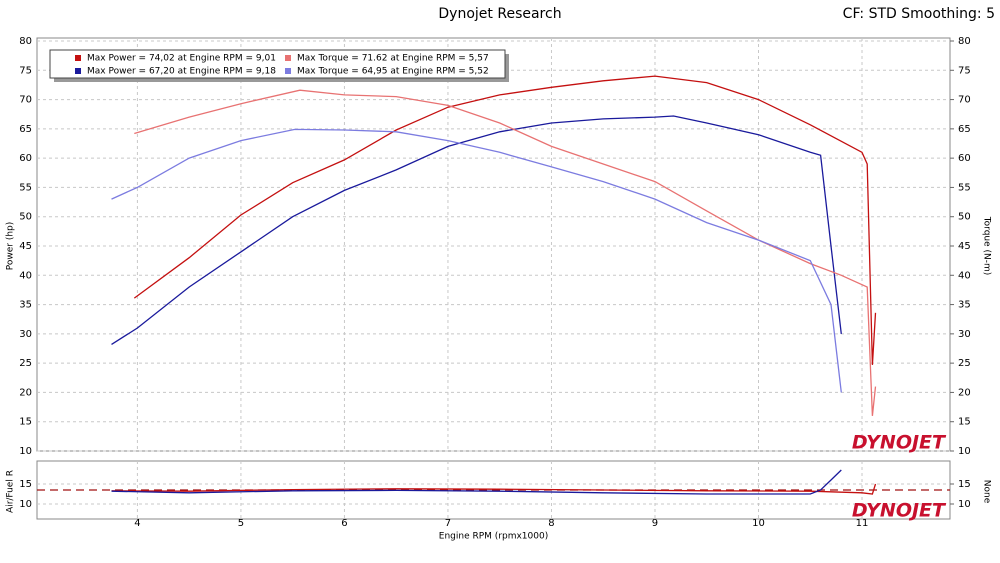 This screenshot has width=1000, height=563. Describe the element at coordinates (758, 523) in the screenshot. I see `x-tick-label: 10` at that location.